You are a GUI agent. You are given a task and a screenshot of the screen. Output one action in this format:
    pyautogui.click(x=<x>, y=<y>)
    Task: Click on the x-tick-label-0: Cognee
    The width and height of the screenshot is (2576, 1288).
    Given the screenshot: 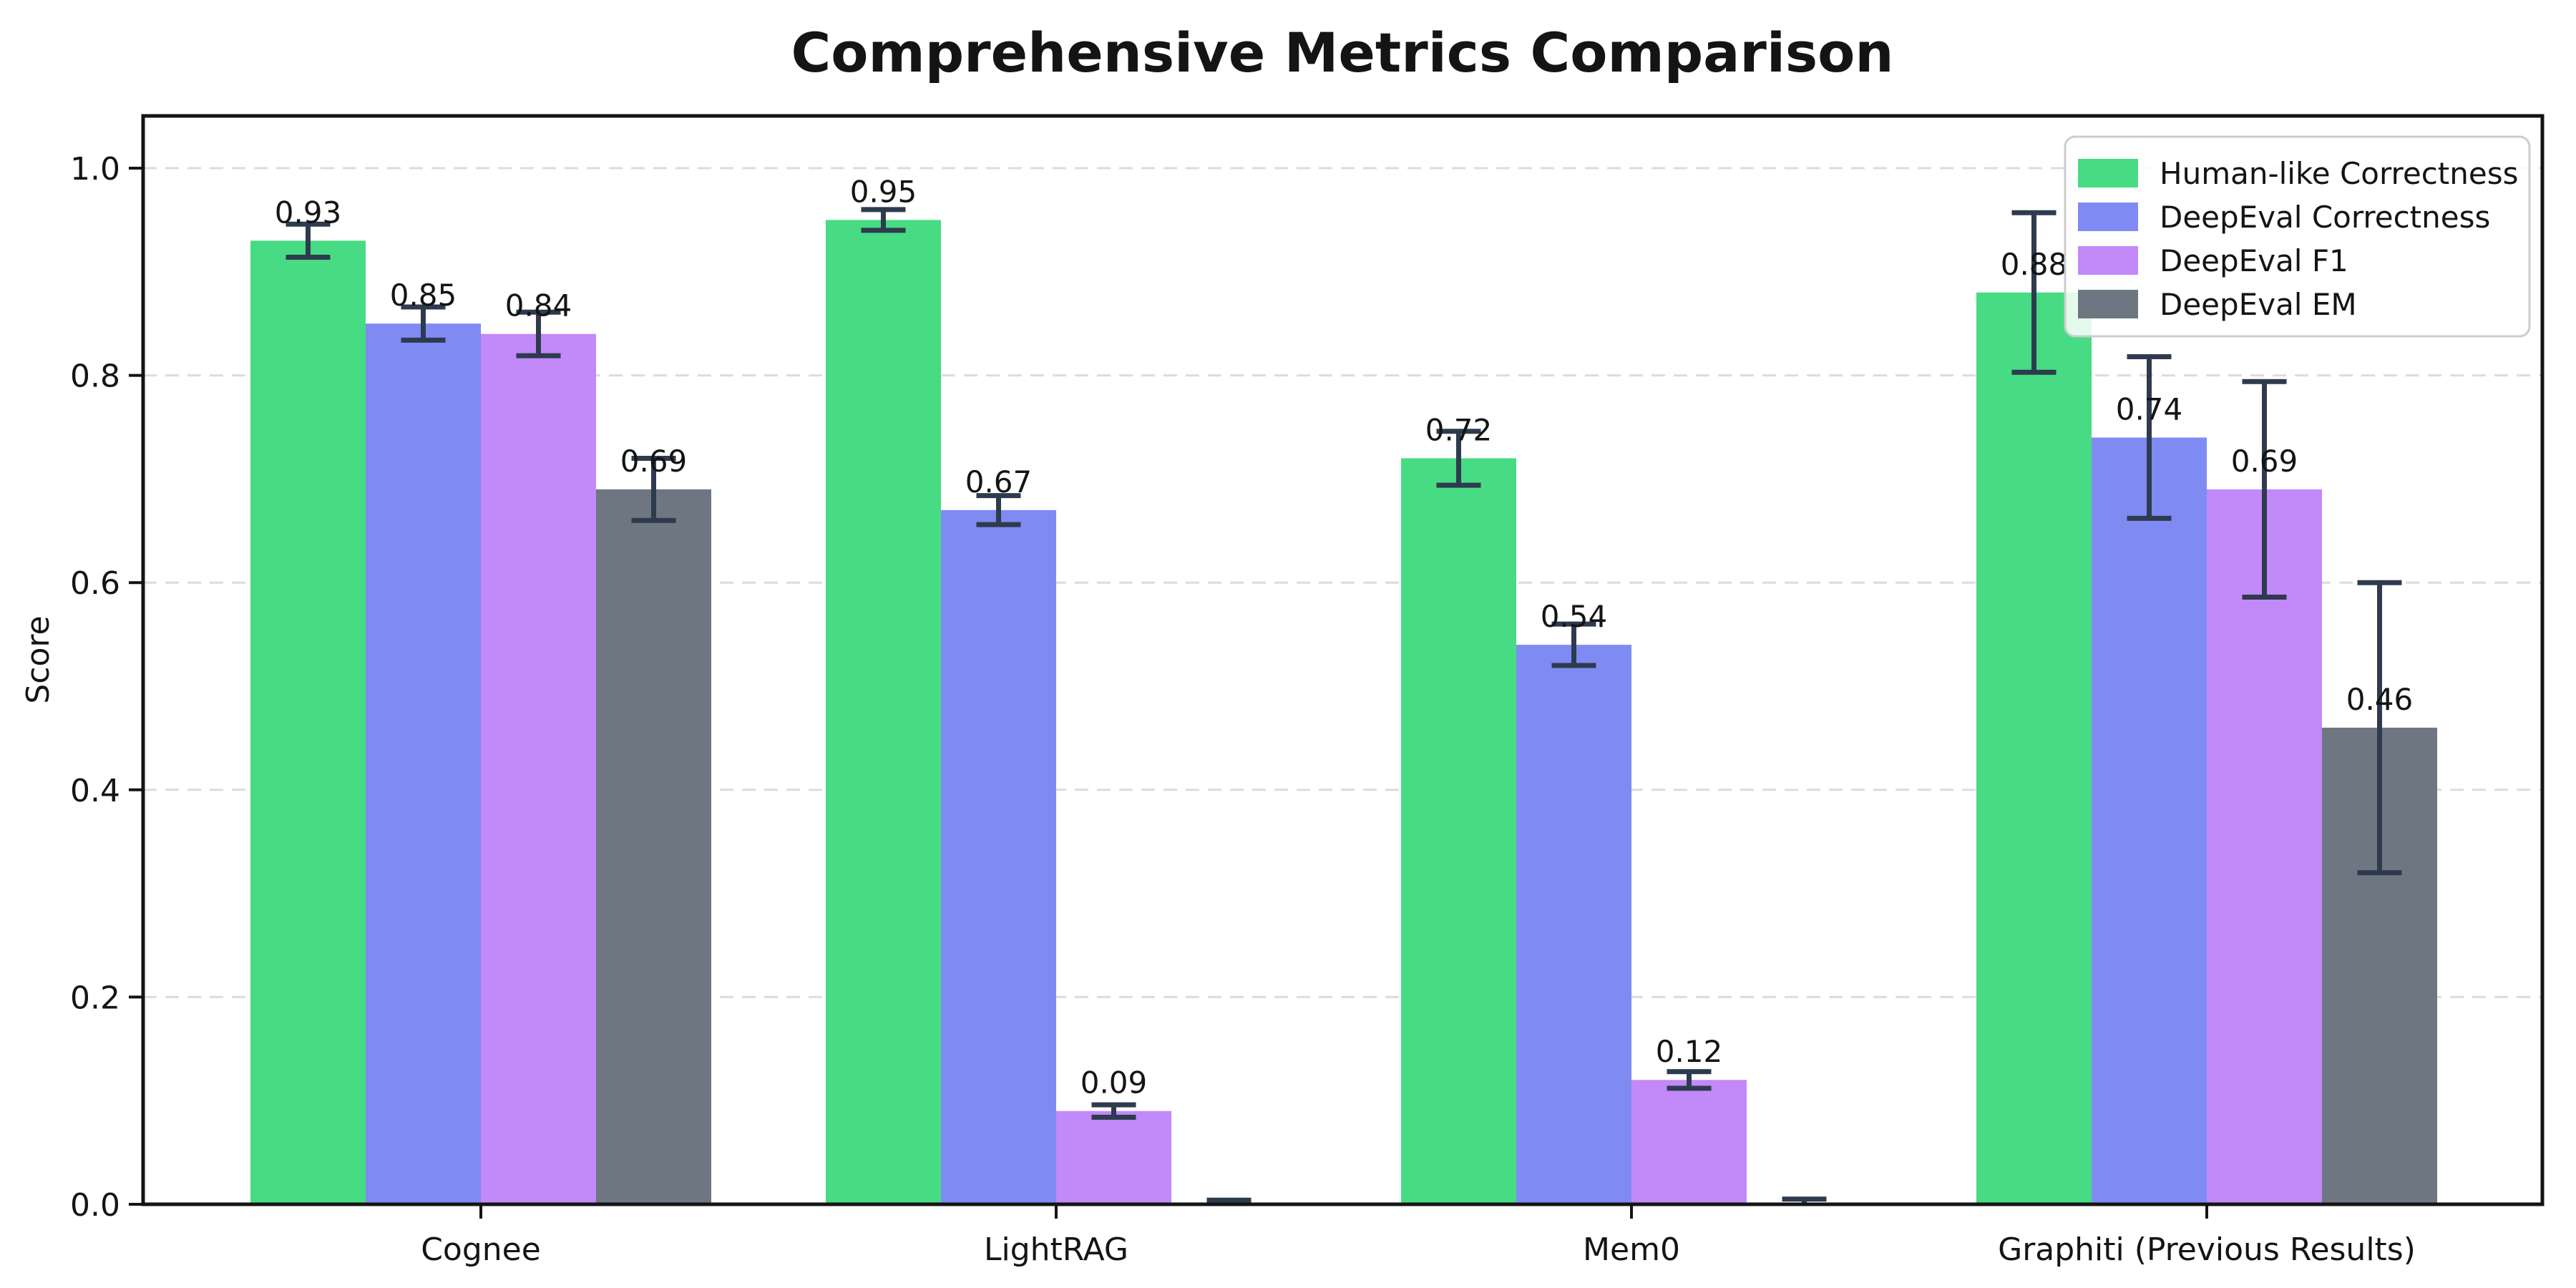 What is the action you would take?
    pyautogui.click(x=481, y=1249)
    